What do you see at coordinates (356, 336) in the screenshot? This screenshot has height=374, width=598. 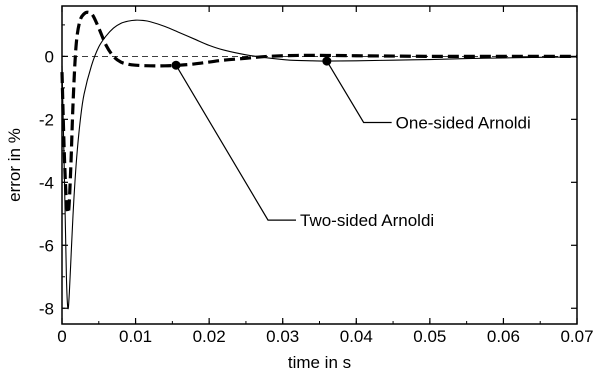 I see `x-tick-label: 0.04` at bounding box center [356, 336].